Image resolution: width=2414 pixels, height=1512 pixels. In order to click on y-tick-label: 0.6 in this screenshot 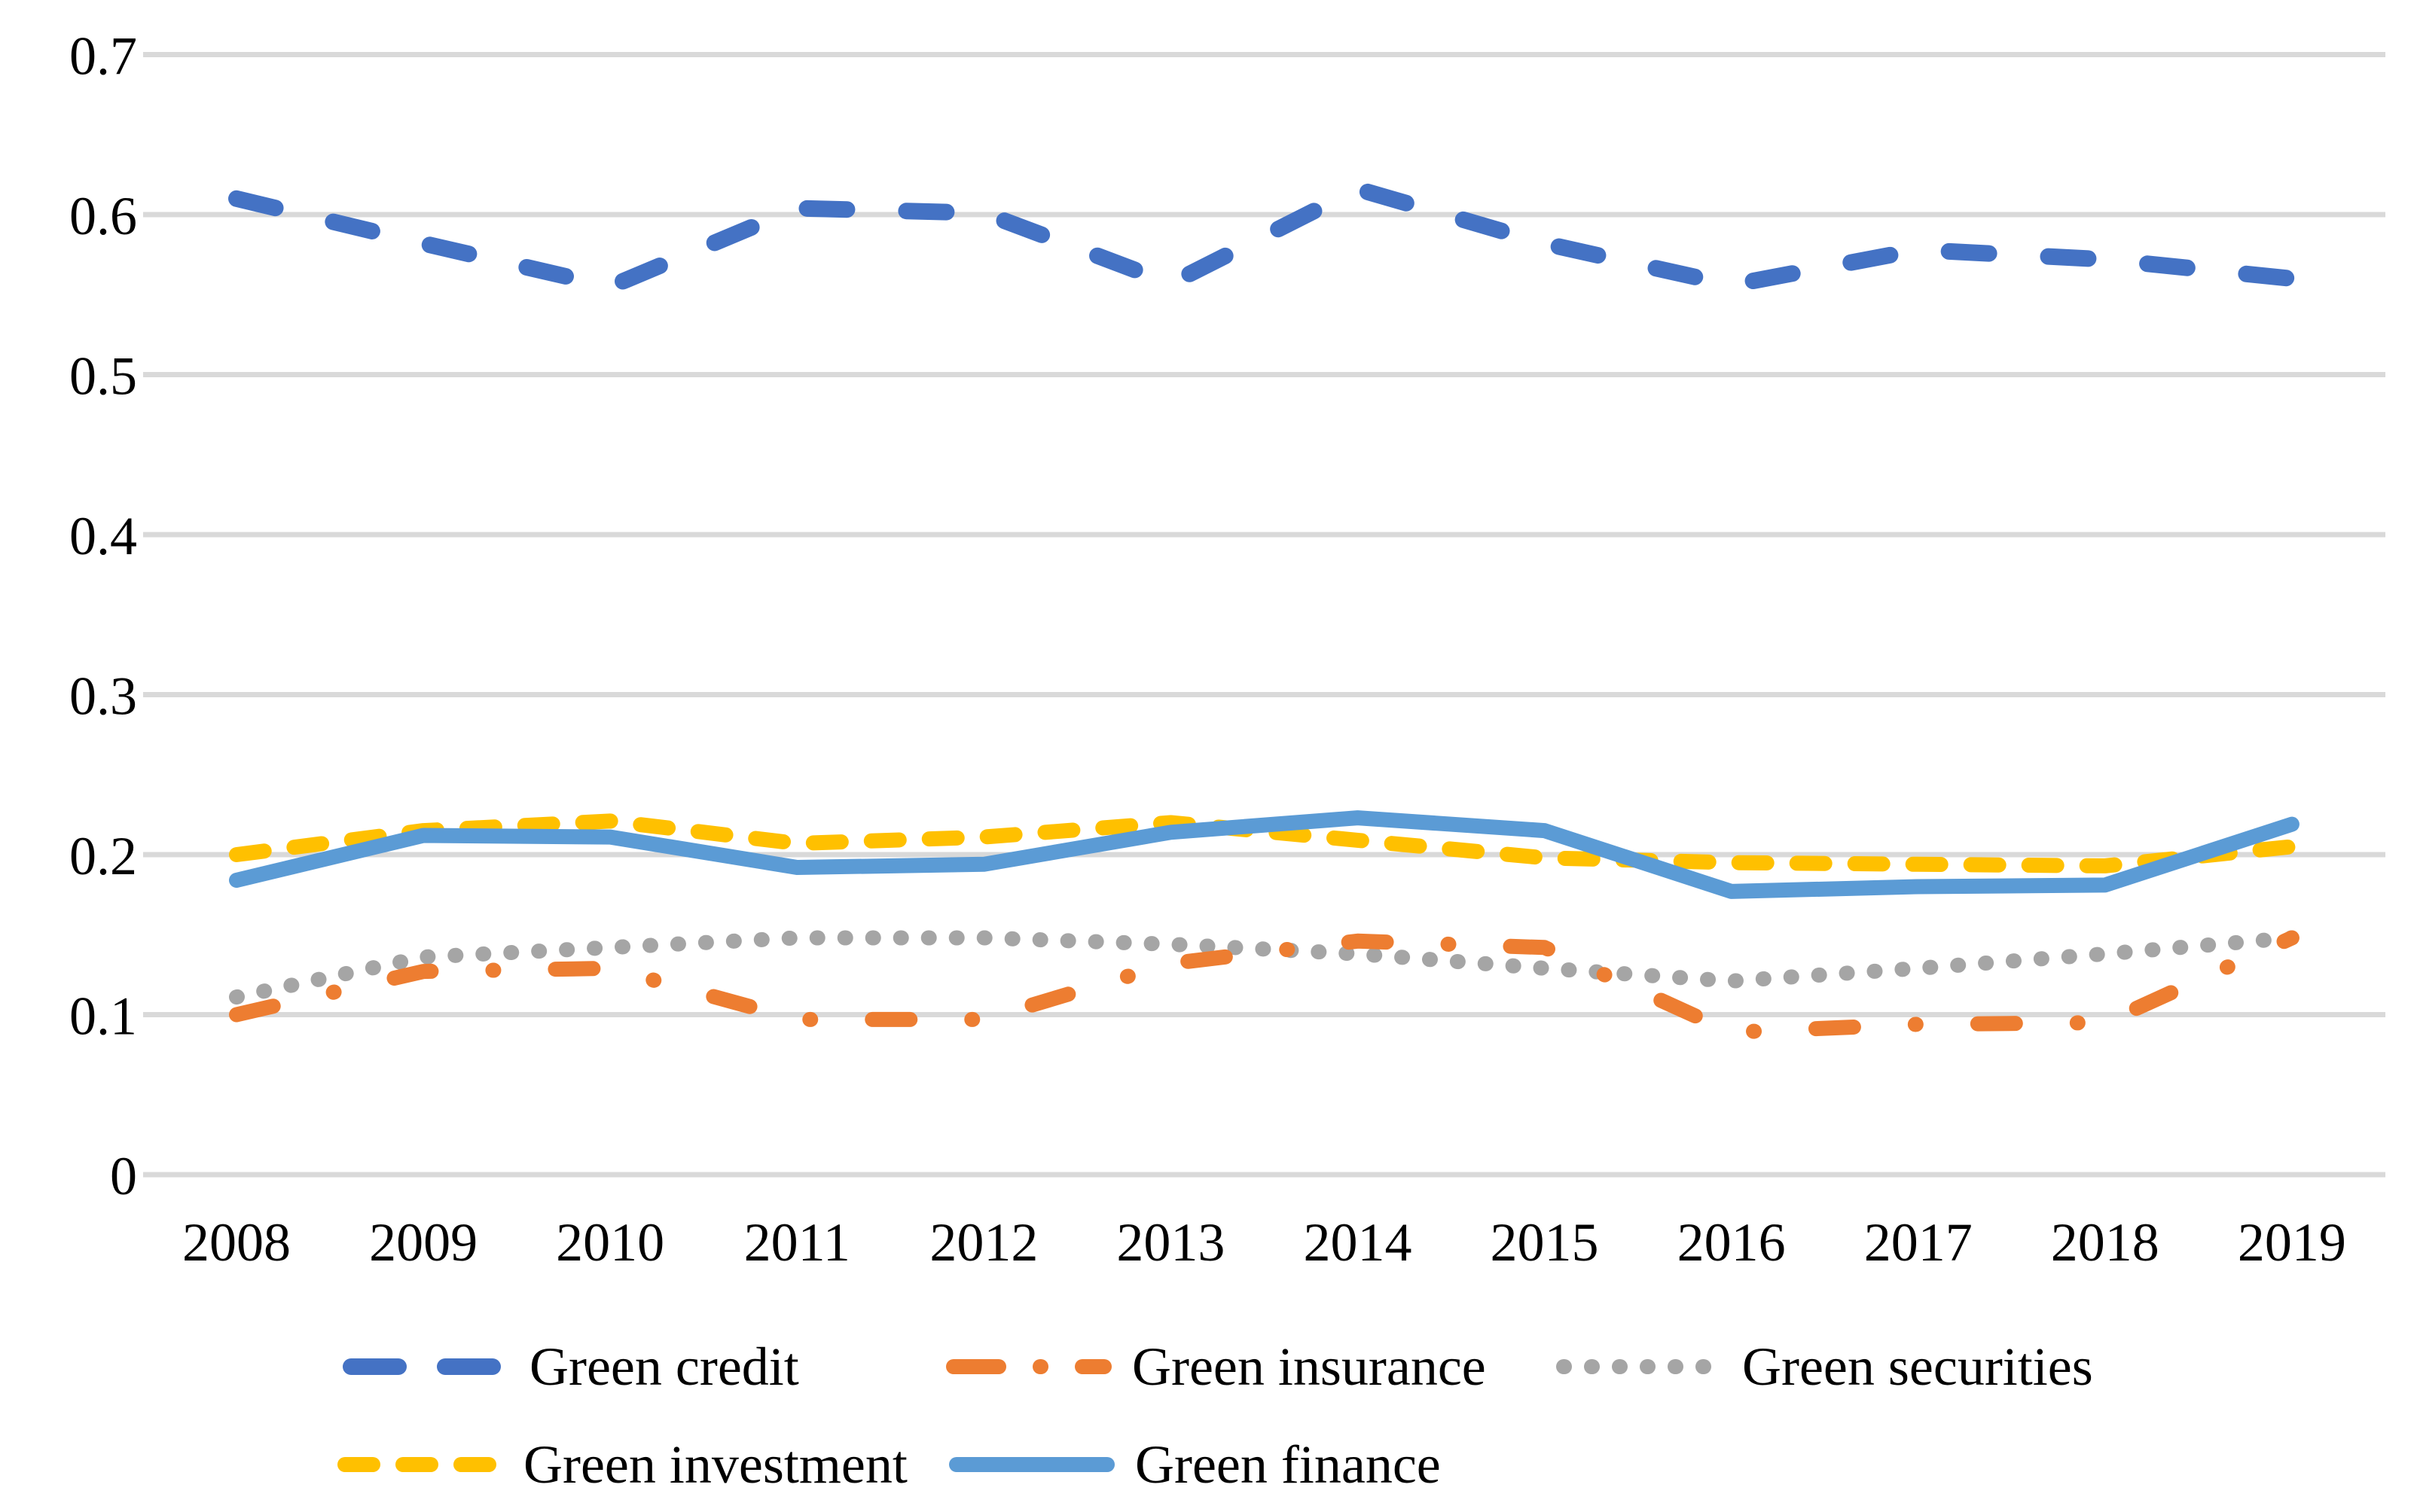, I will do `click(103, 216)`.